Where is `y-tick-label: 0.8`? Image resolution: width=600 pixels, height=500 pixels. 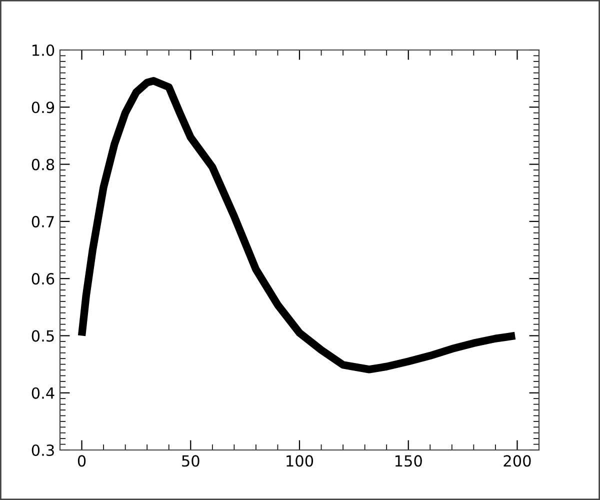 y-tick-label: 0.8 is located at coordinates (43, 164).